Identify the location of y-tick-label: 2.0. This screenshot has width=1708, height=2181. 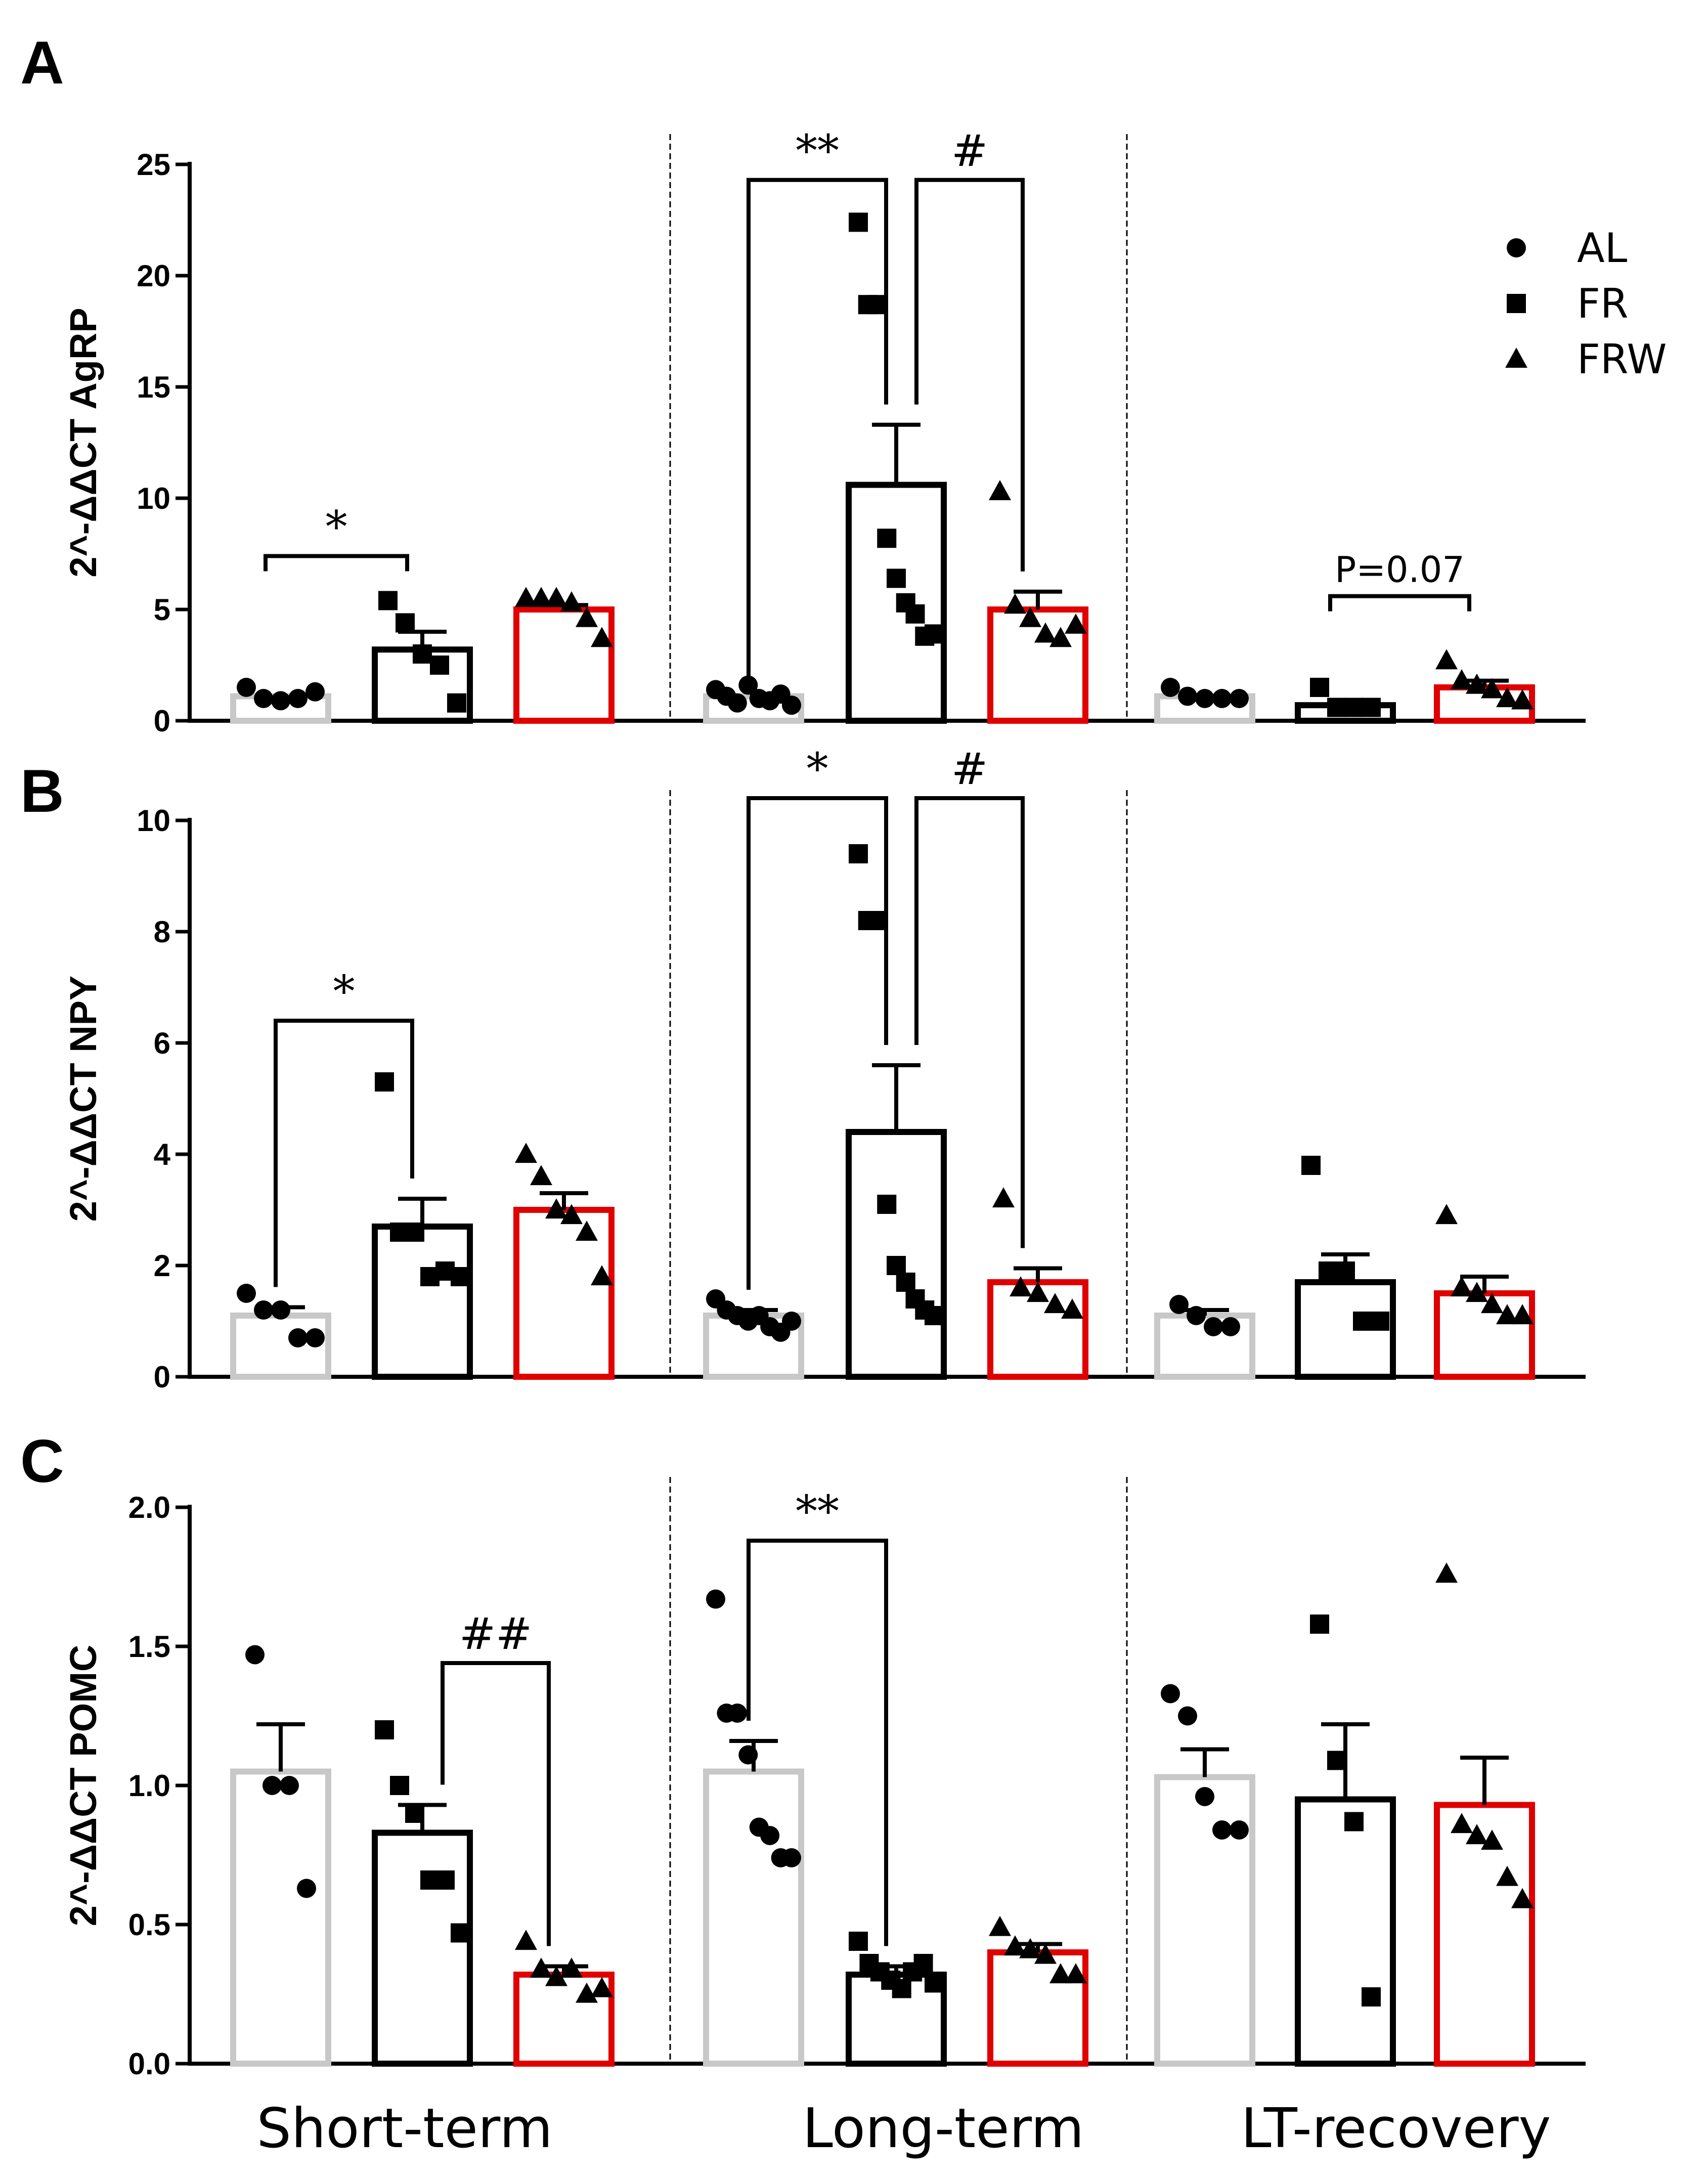
(149, 1507).